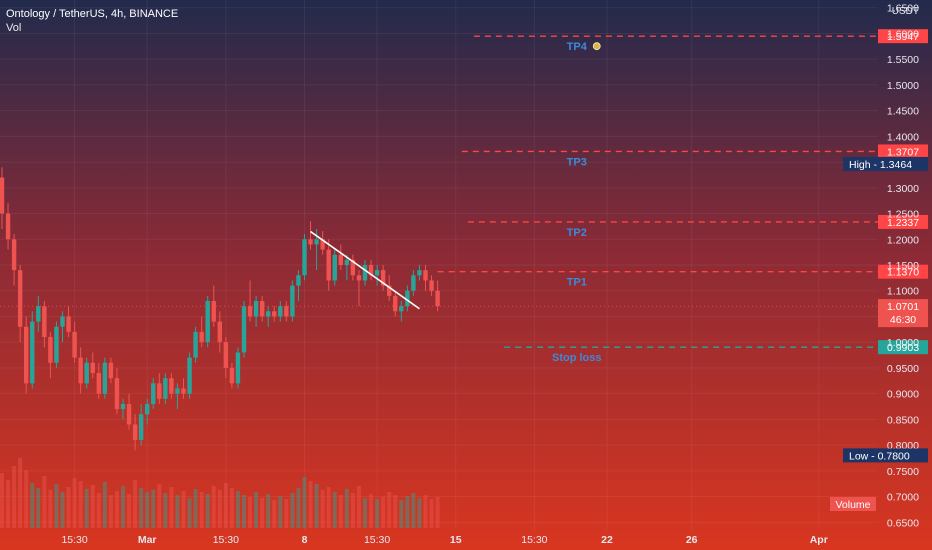 The image size is (932, 550). I want to click on volume-bars, so click(220, 493).